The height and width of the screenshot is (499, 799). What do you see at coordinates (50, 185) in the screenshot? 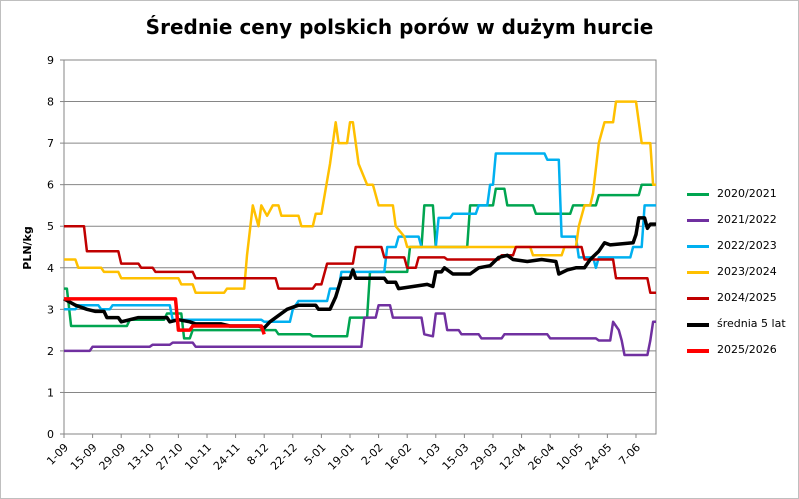
I see `y-tick-label: 6` at bounding box center [50, 185].